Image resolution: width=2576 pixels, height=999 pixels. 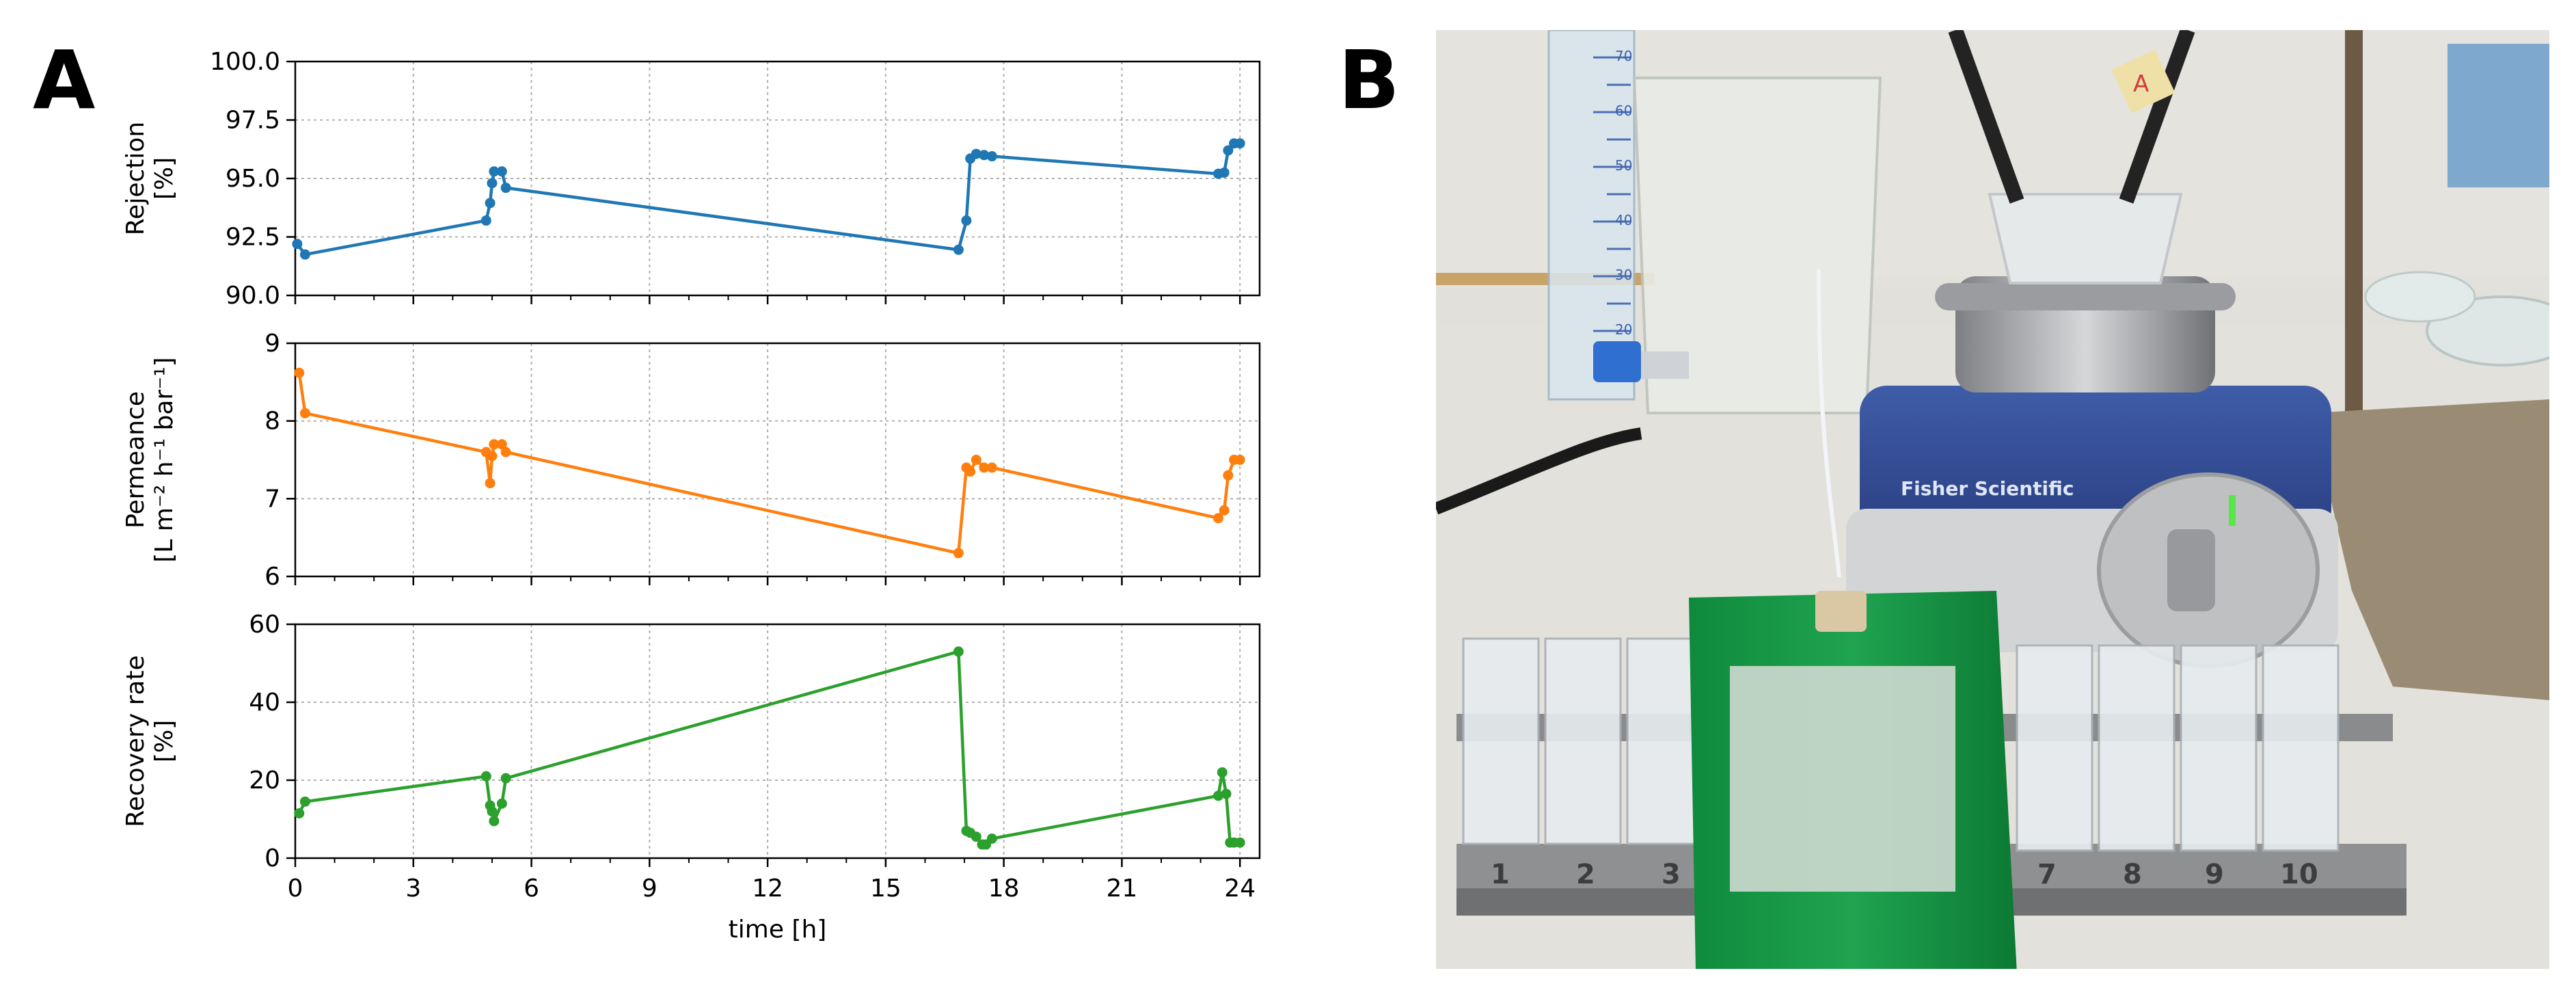 What do you see at coordinates (264, 625) in the screenshot?
I see `y-tick-label: 60` at bounding box center [264, 625].